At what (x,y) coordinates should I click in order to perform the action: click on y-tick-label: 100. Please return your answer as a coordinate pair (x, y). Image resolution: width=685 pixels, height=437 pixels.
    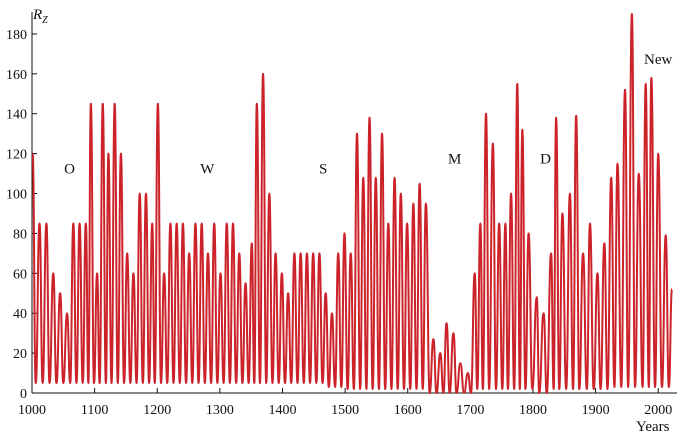
    Looking at the image, I should click on (16, 195).